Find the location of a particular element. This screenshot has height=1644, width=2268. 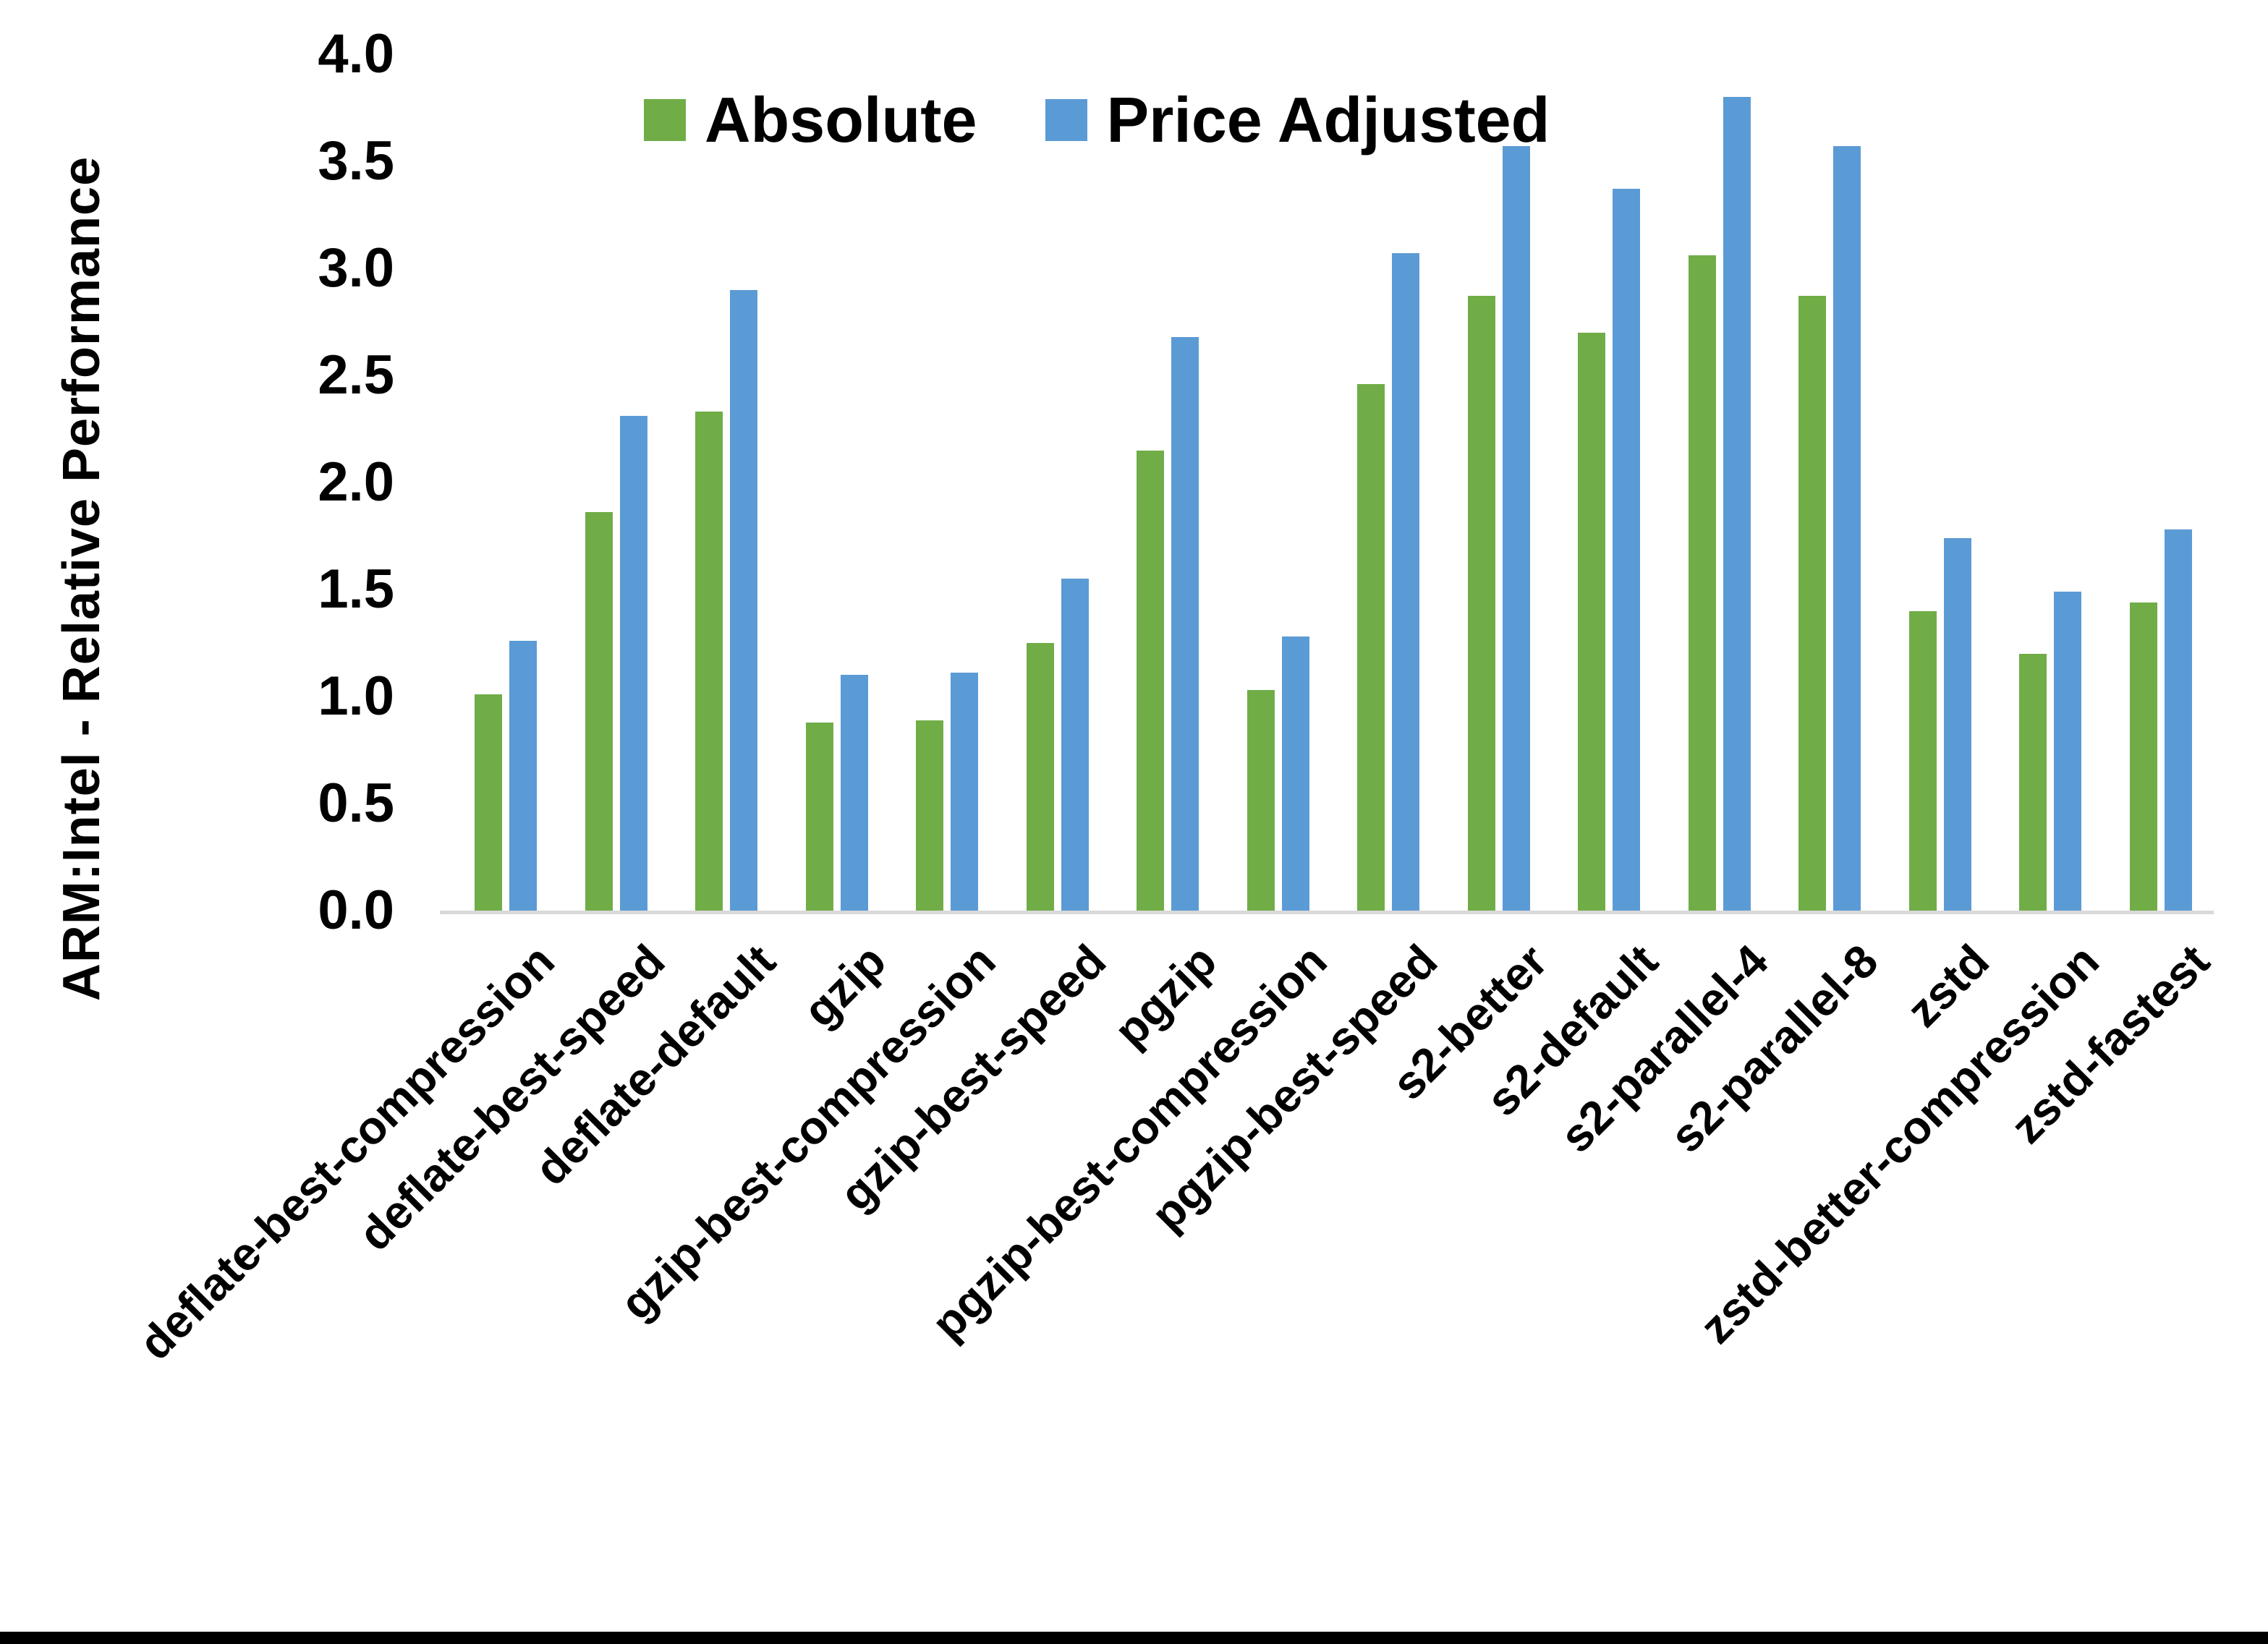

bar-price-adjusted-zstd-better-compression is located at coordinates (2067, 751).